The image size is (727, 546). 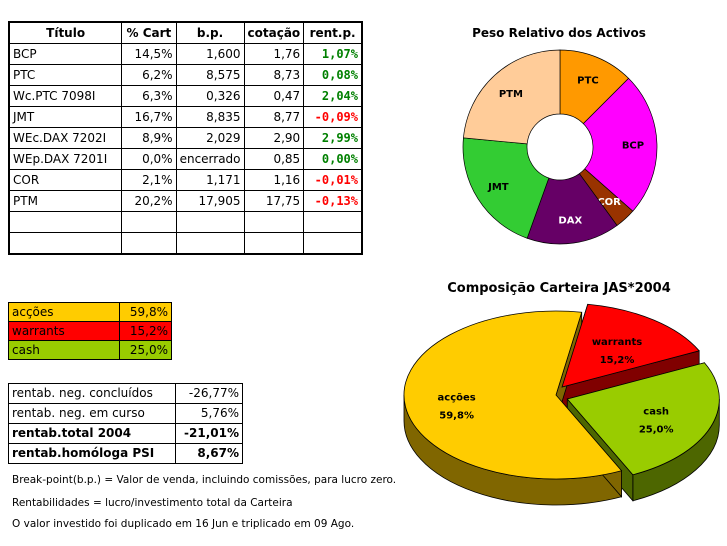 I want to click on donut-slice-dax, so click(x=572, y=209).